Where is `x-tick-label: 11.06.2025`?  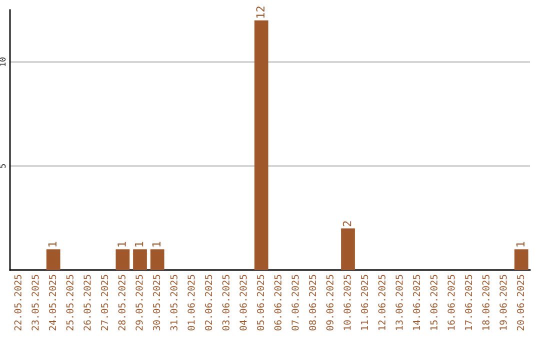
x-tick-label: 11.06.2025 is located at coordinates (364, 302).